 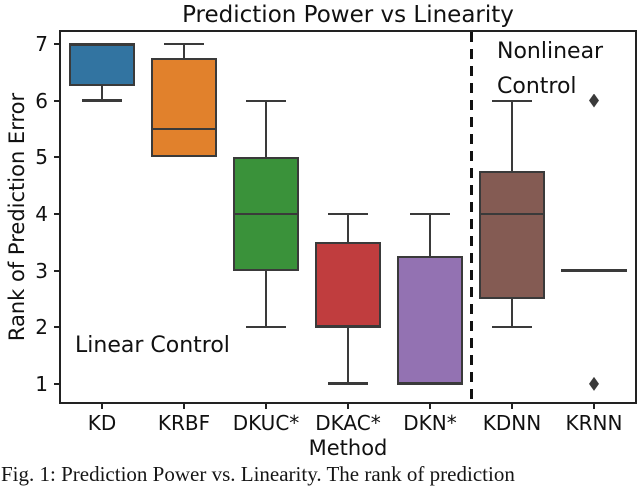 I want to click on separator-dashed-line, so click(x=471, y=217).